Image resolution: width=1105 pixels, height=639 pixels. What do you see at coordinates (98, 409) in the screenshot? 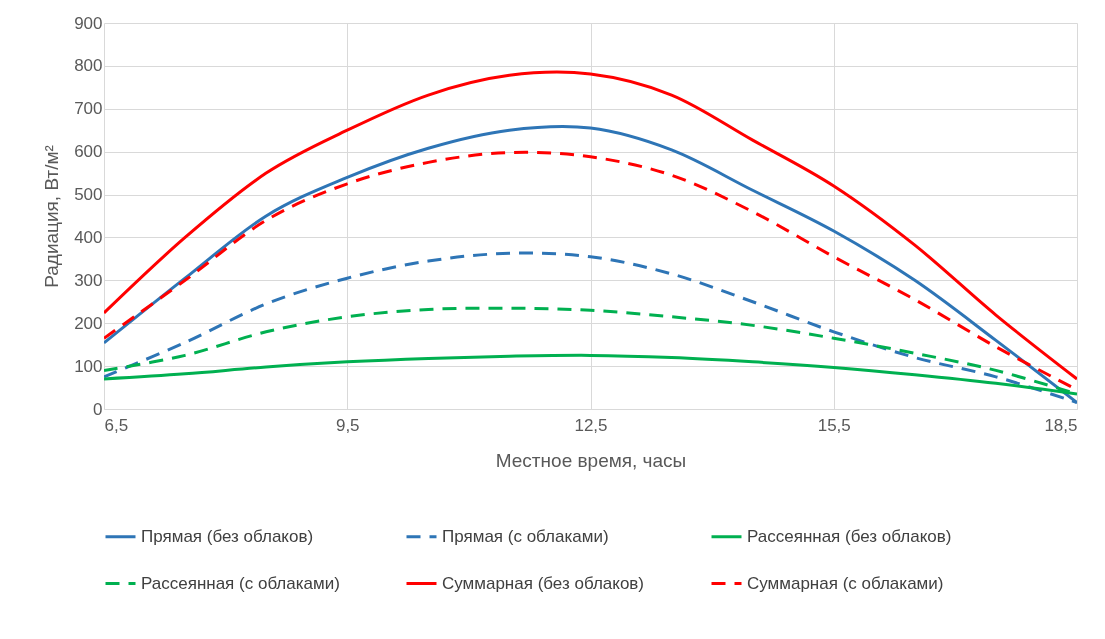
I see `y-tick-label: 0` at bounding box center [98, 409].